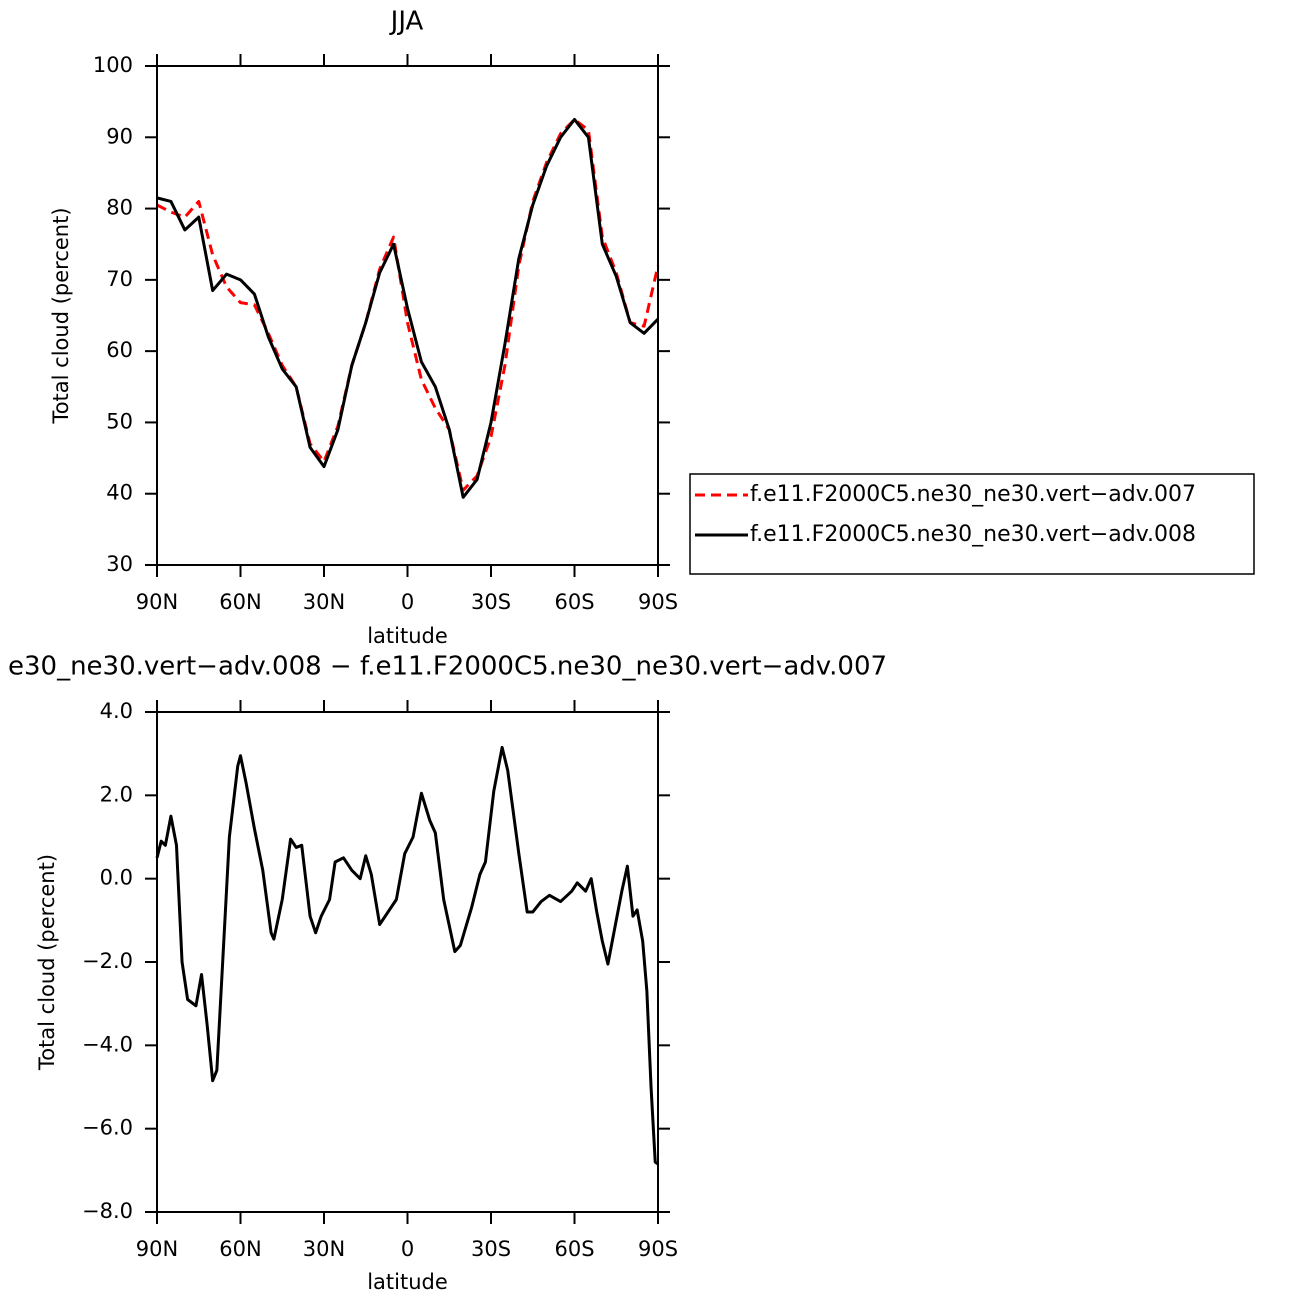 The width and height of the screenshot is (1305, 1303). I want to click on legend-label: f.e11.F2000C5.ne30_ne30.vert−adv.007, so click(973, 494).